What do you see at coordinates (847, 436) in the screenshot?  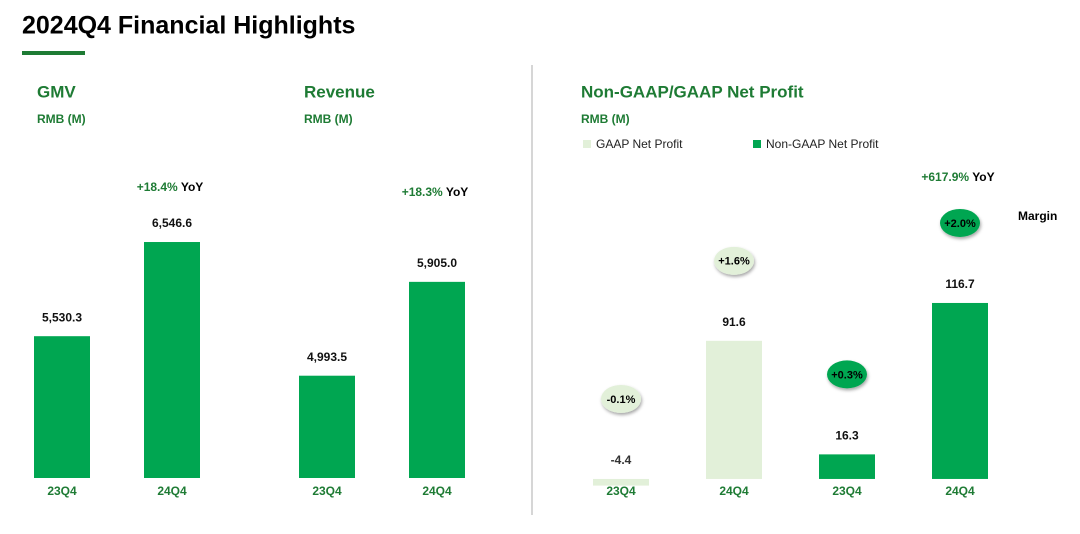 I see `value-label: 16.3` at bounding box center [847, 436].